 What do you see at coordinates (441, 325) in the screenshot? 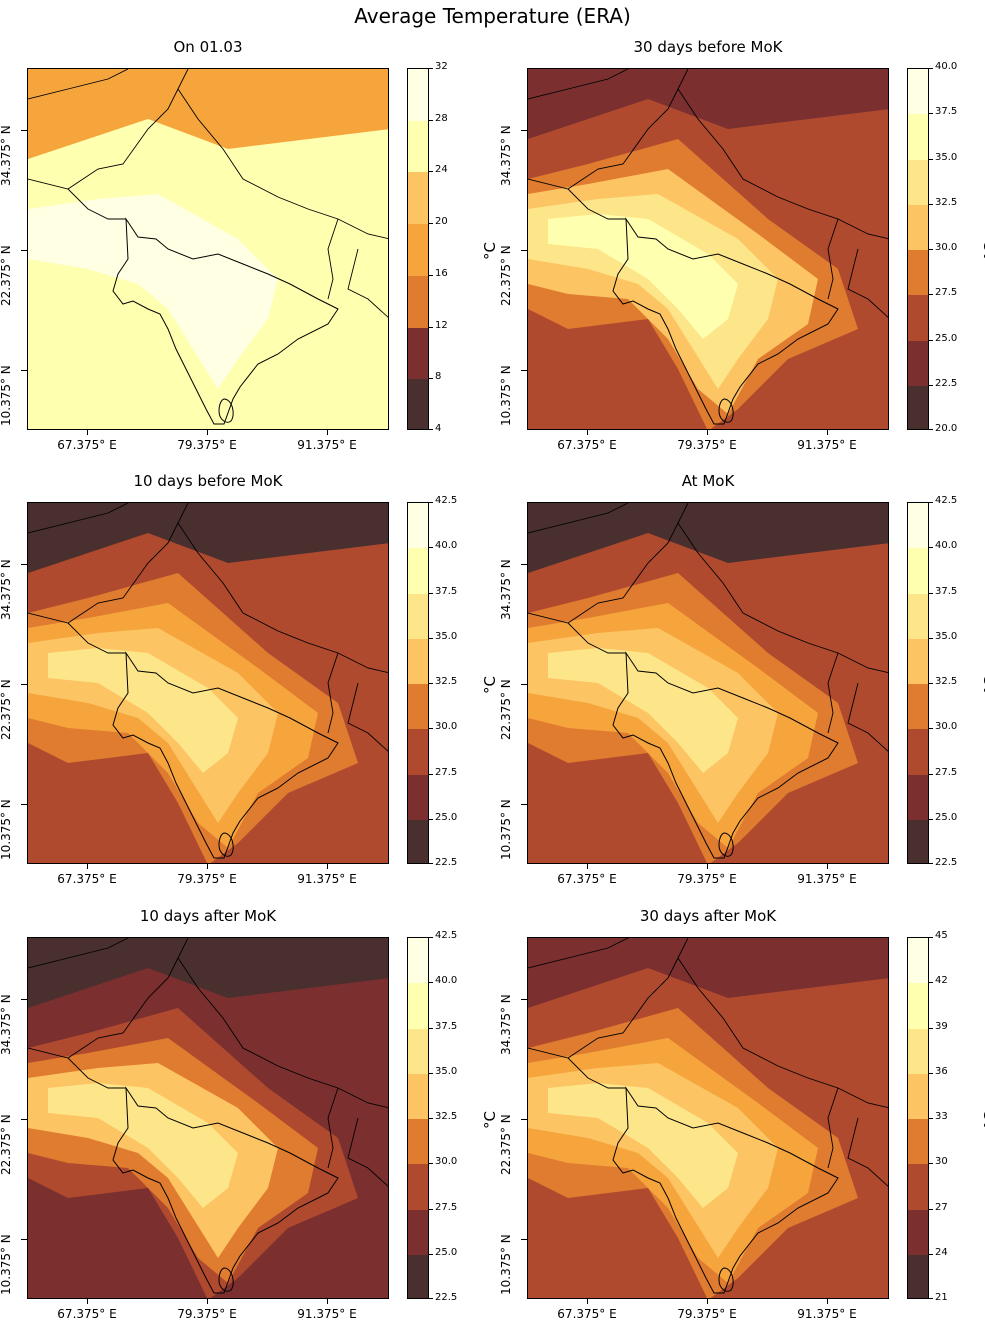
I see `colorbar-tick-label: 12` at bounding box center [441, 325].